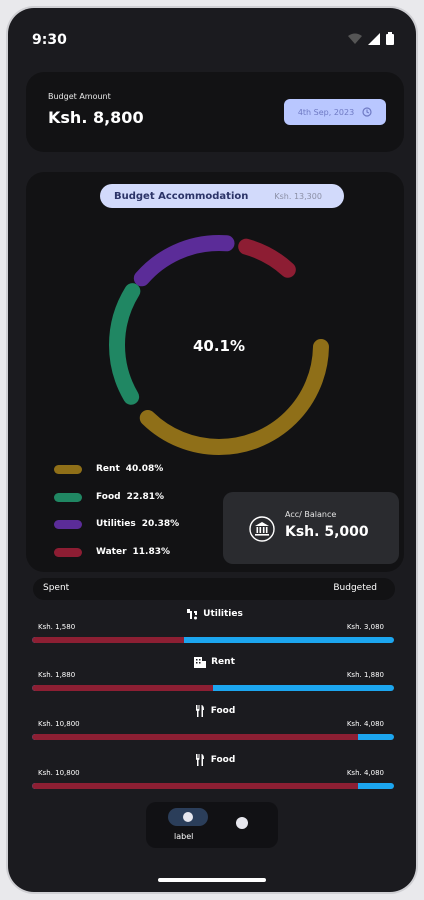 Image resolution: width=424 pixels, height=900 pixels. I want to click on legend-item-food: Food 22.81%, so click(139, 497).